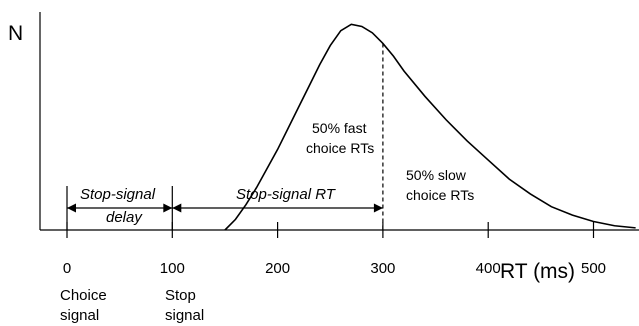 The width and height of the screenshot is (639, 326). Describe the element at coordinates (15, 33) in the screenshot. I see `y-axis-label: N` at that location.